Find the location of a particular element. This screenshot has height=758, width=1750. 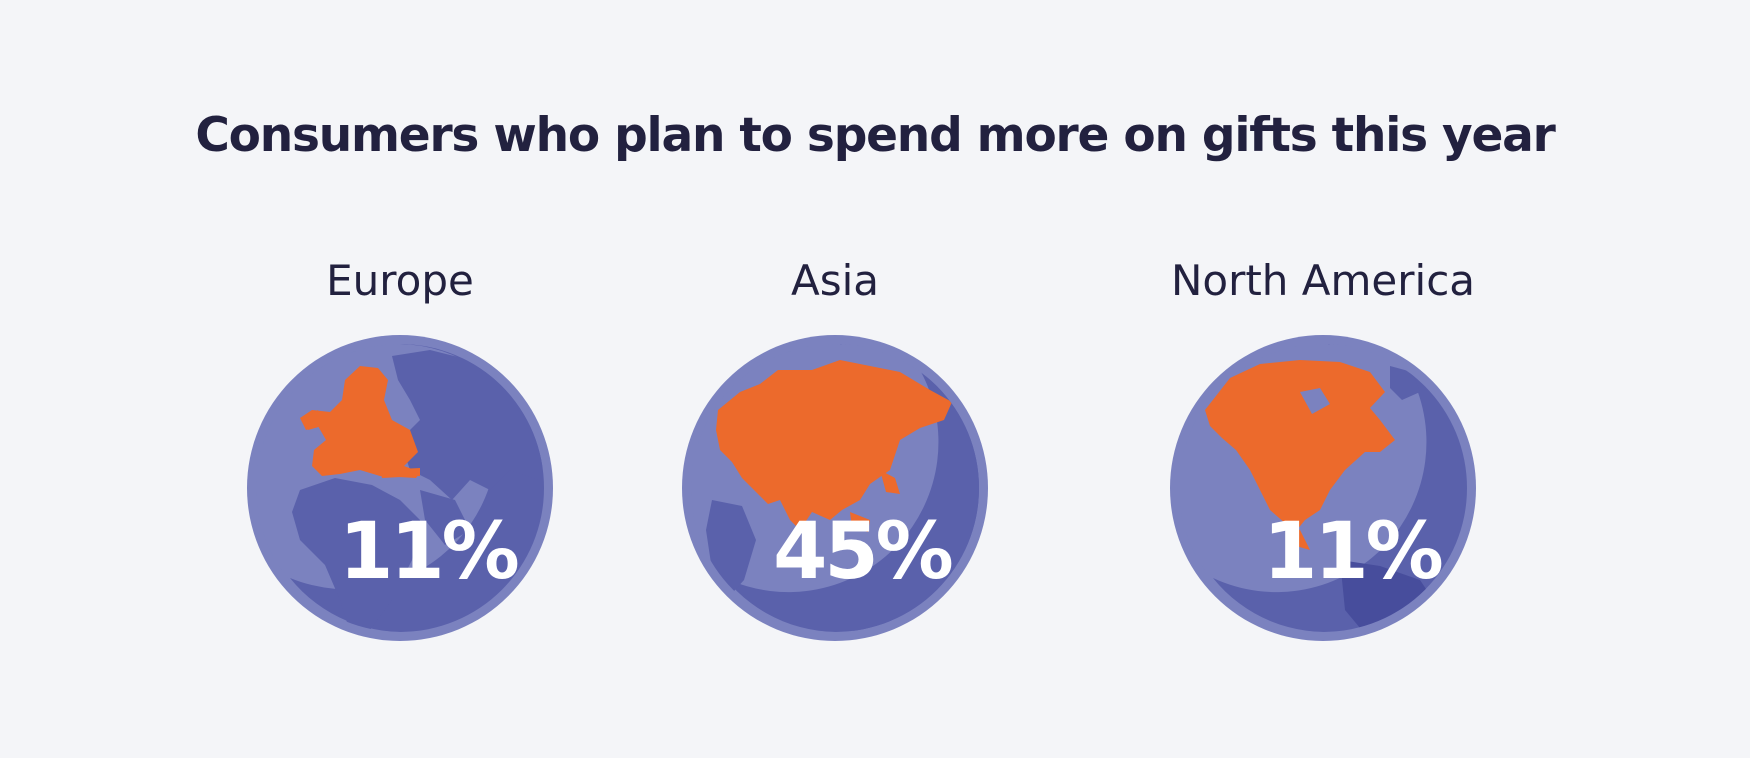

region-label-europe: Europe is located at coordinates (400, 280).